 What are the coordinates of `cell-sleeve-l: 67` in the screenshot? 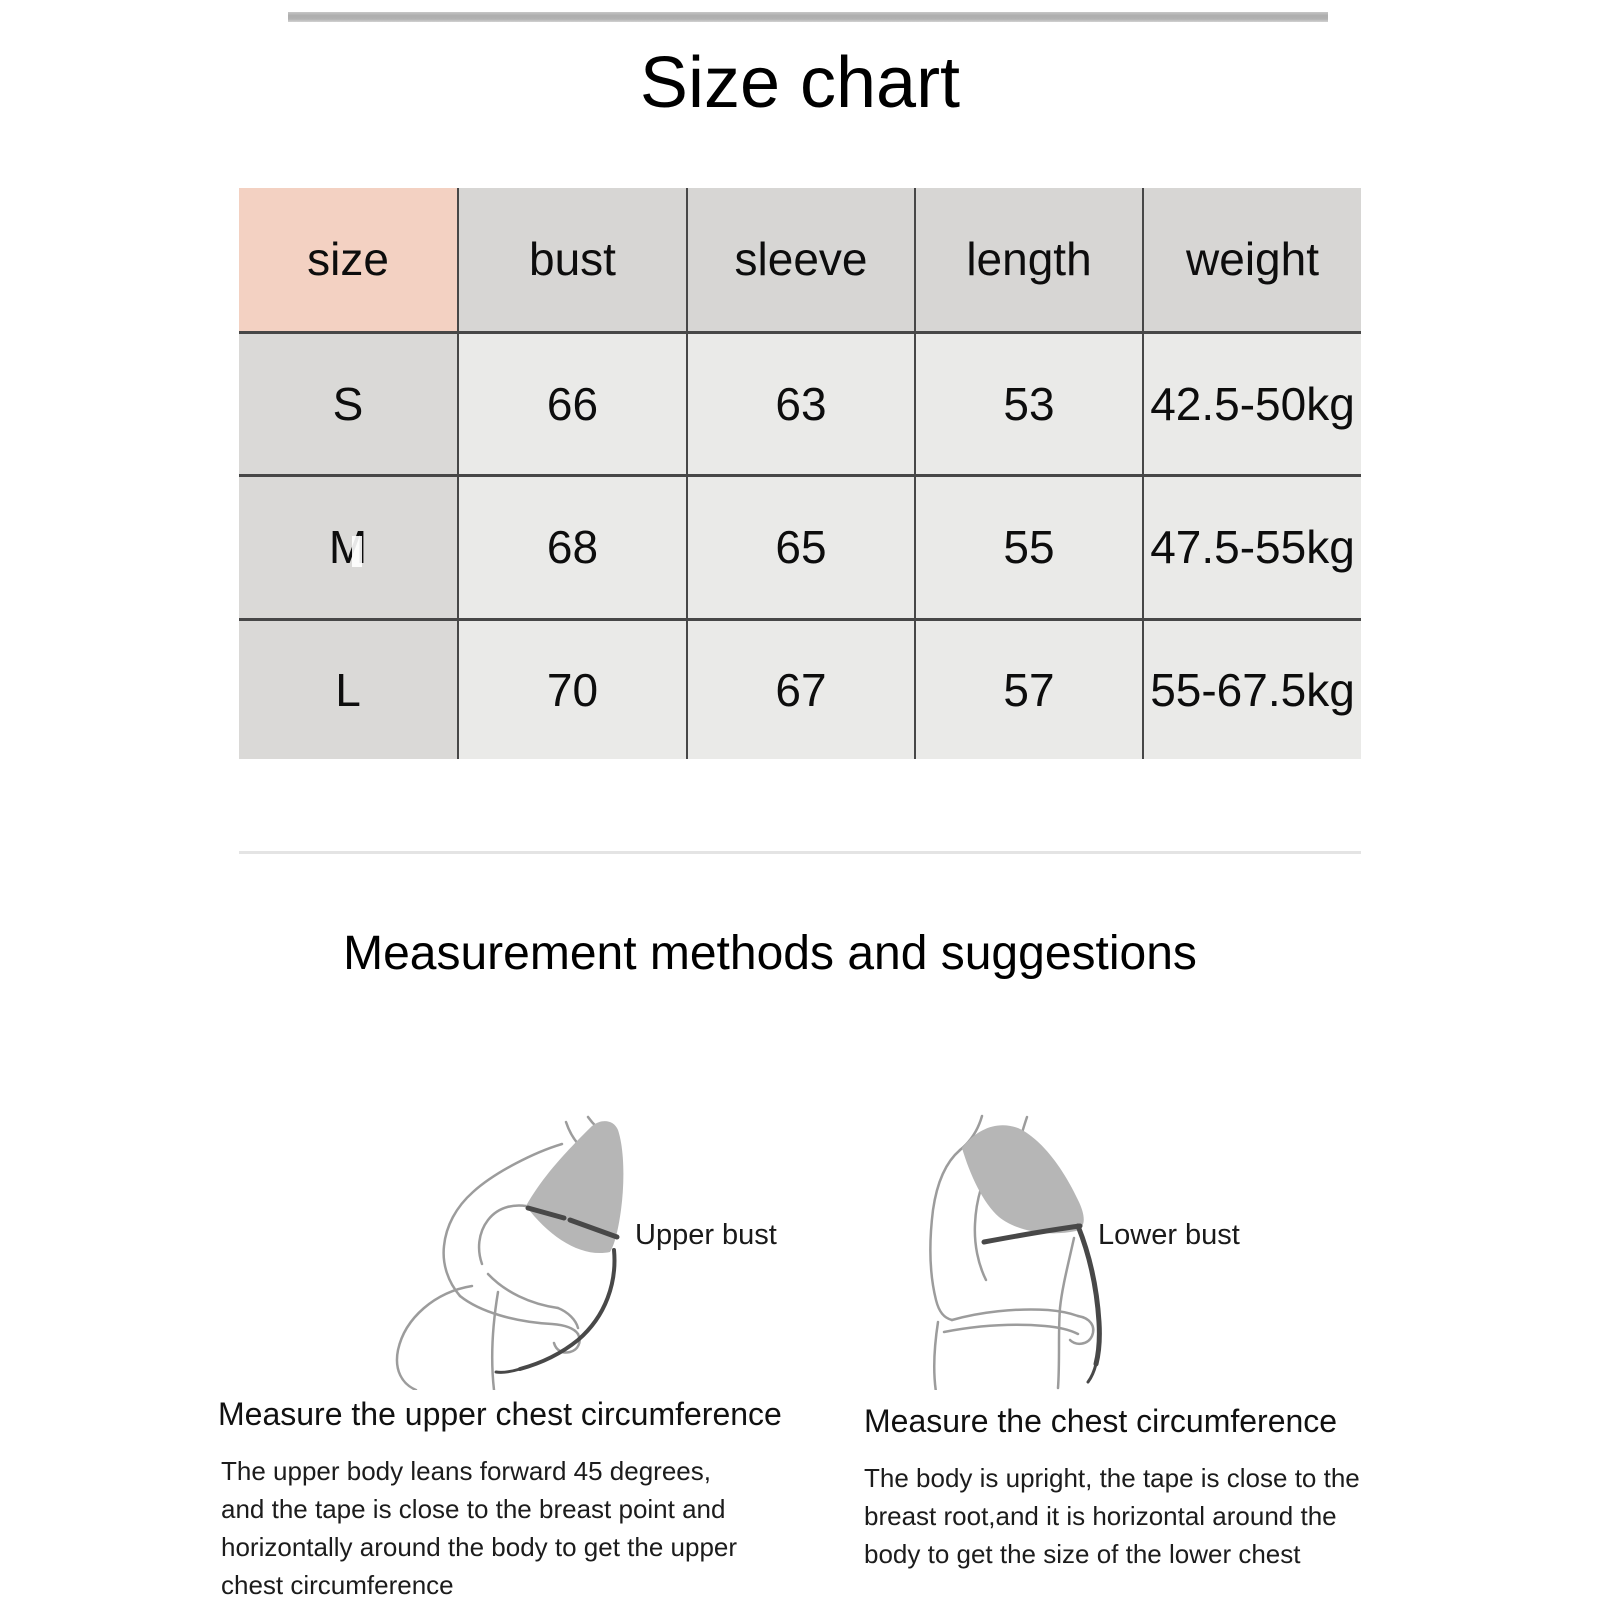 It's located at (800, 688).